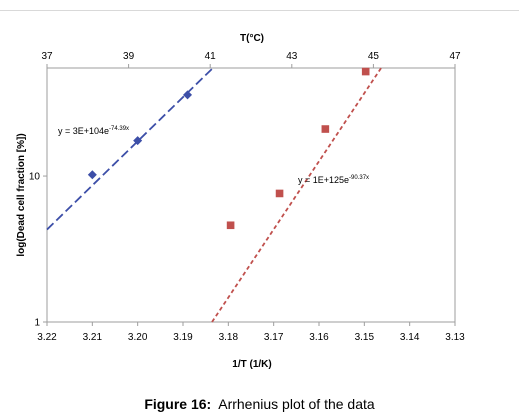  What do you see at coordinates (292, 56) in the screenshot?
I see `x-top-tick-label-3: 43` at bounding box center [292, 56].